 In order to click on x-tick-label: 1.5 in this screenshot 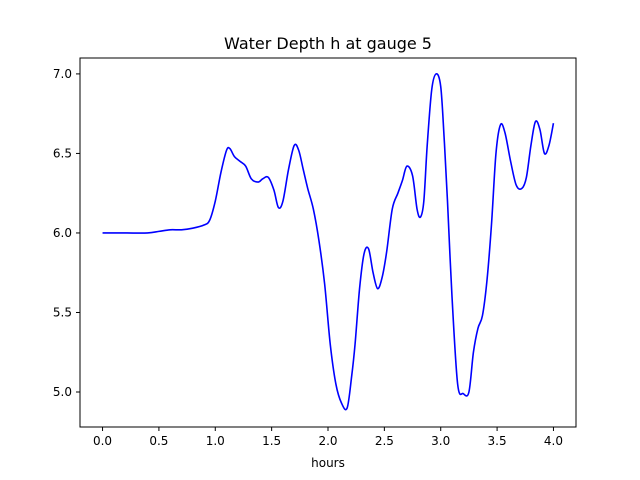, I will do `click(271, 441)`.